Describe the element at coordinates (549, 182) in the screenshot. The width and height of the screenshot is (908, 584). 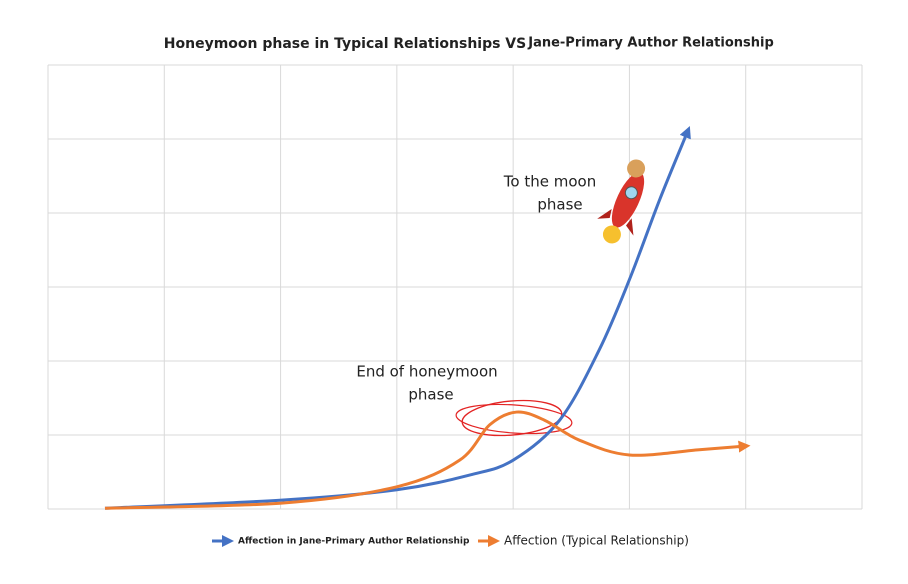
I see `annotation: To the moon` at that location.